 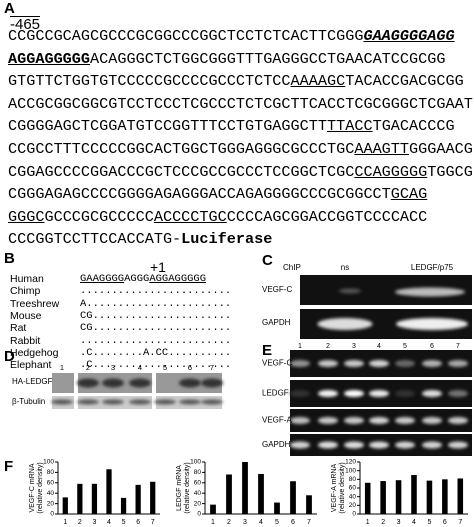 I want to click on row-label: HA-LEDGF, so click(x=32, y=381).